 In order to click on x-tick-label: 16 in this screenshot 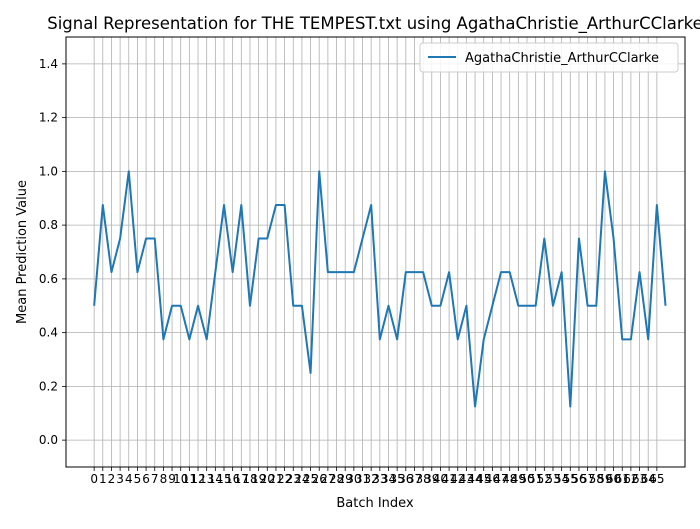, I will do `click(232, 479)`.